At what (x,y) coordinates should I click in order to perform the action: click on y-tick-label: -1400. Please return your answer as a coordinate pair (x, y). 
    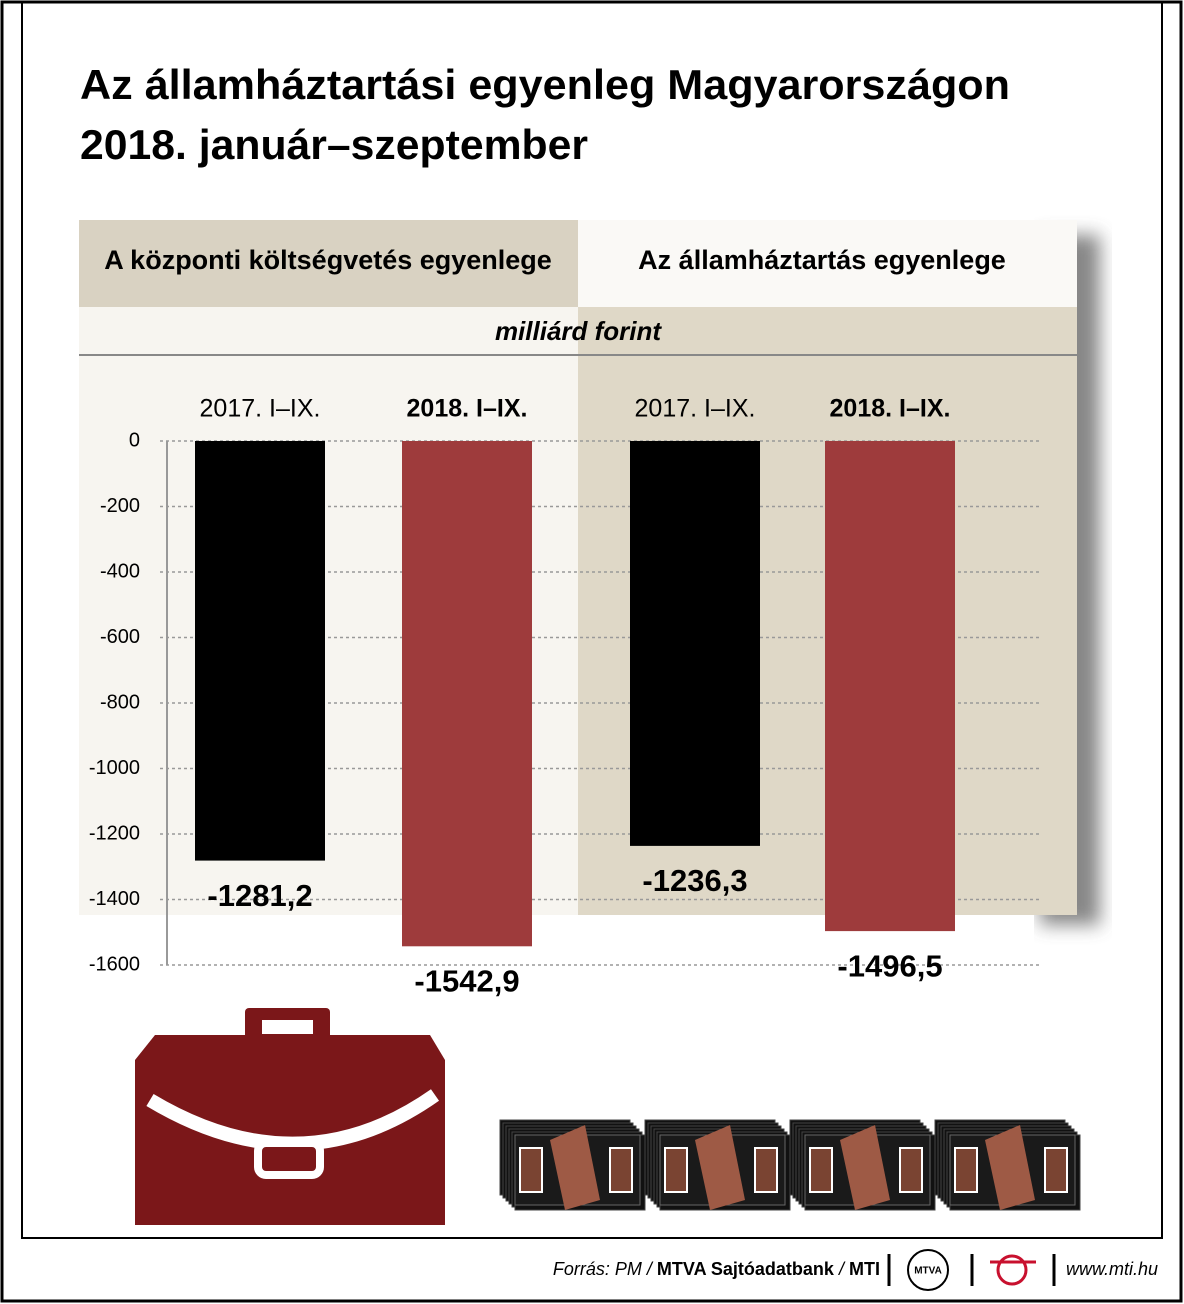
    Looking at the image, I should click on (114, 899).